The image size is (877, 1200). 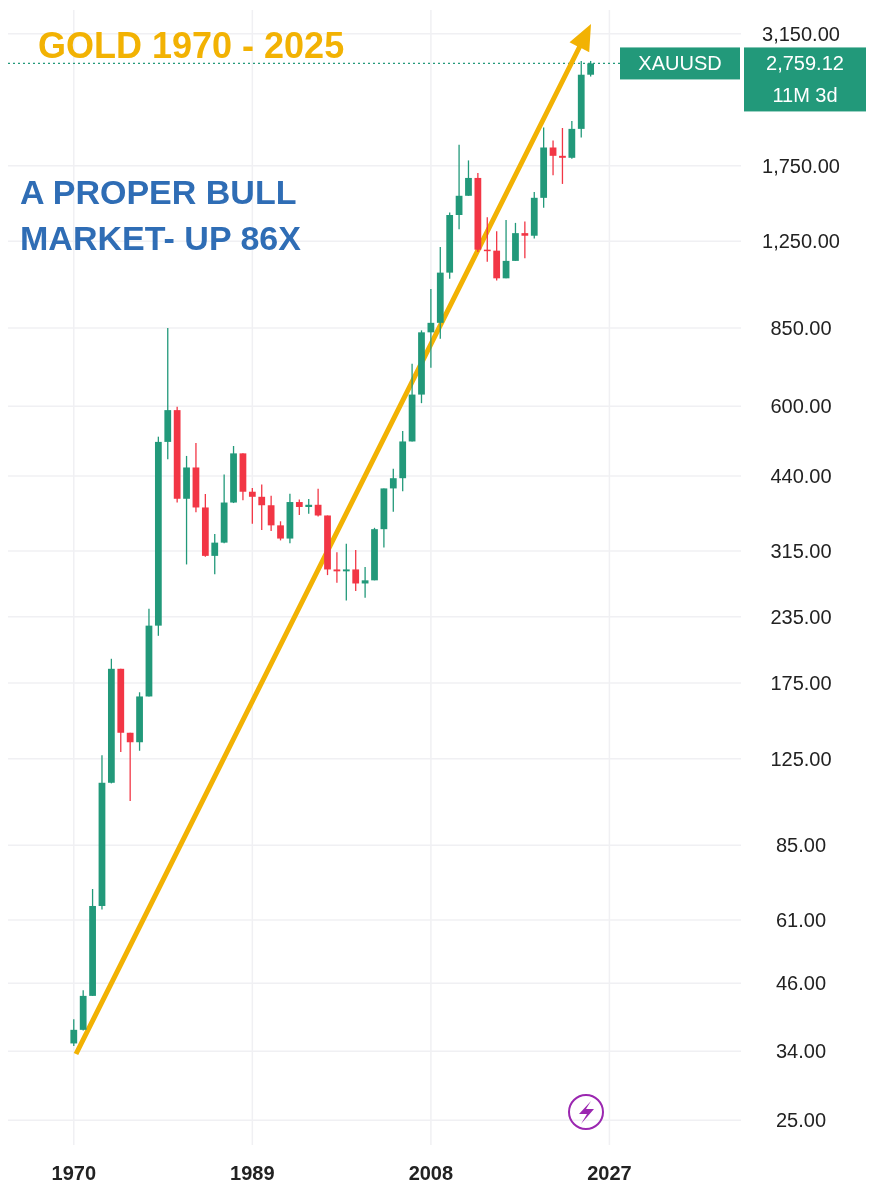 I want to click on x-tick-label: 2027, so click(x=609, y=1173).